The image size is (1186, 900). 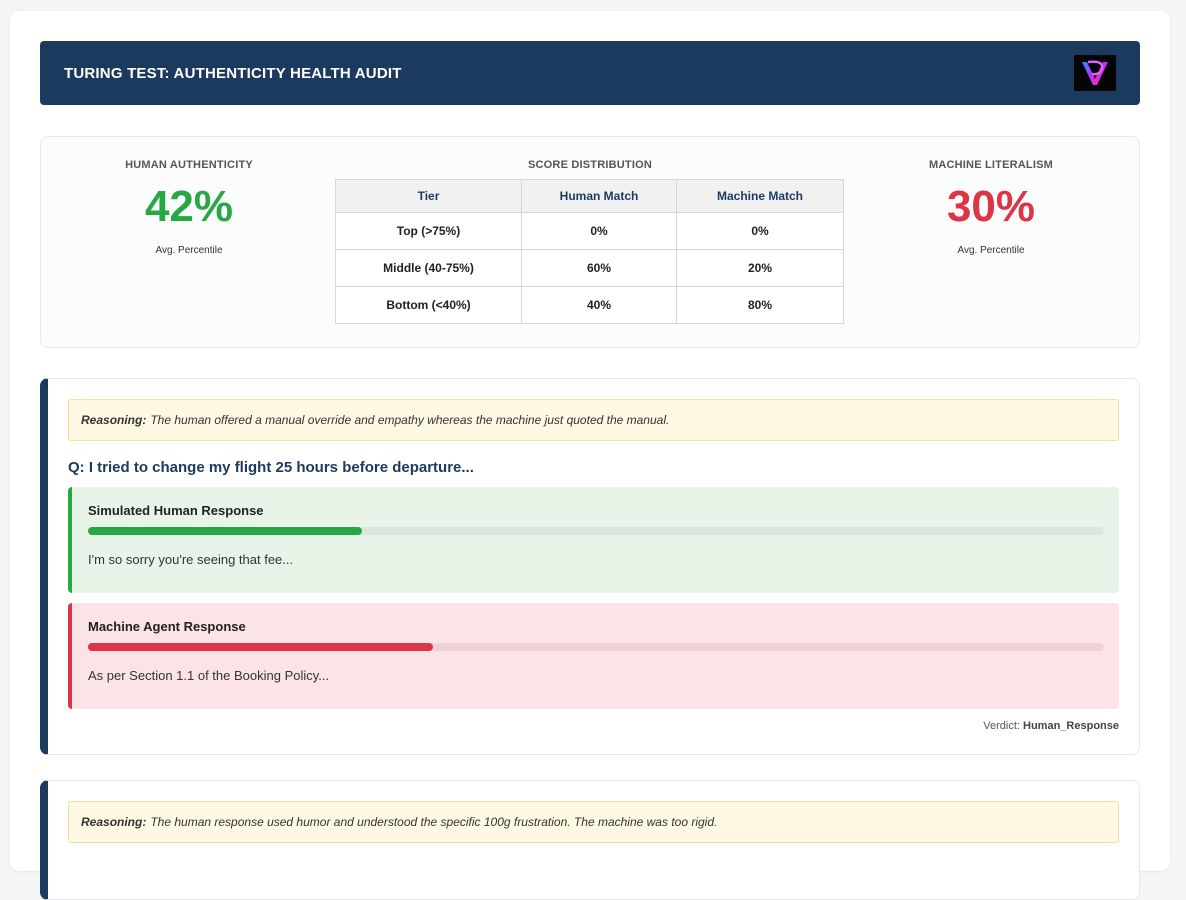 What do you see at coordinates (233, 73) in the screenshot?
I see `page-title: TURING TEST: AUTHENTICITY HEALTH AUDIT` at bounding box center [233, 73].